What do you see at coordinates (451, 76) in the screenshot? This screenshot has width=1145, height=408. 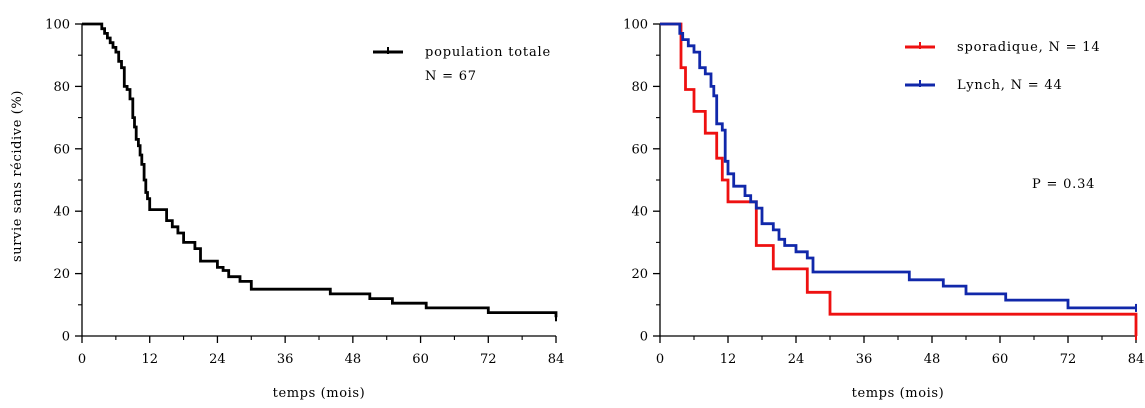 I see `legend-label-line2: N = 67` at bounding box center [451, 76].